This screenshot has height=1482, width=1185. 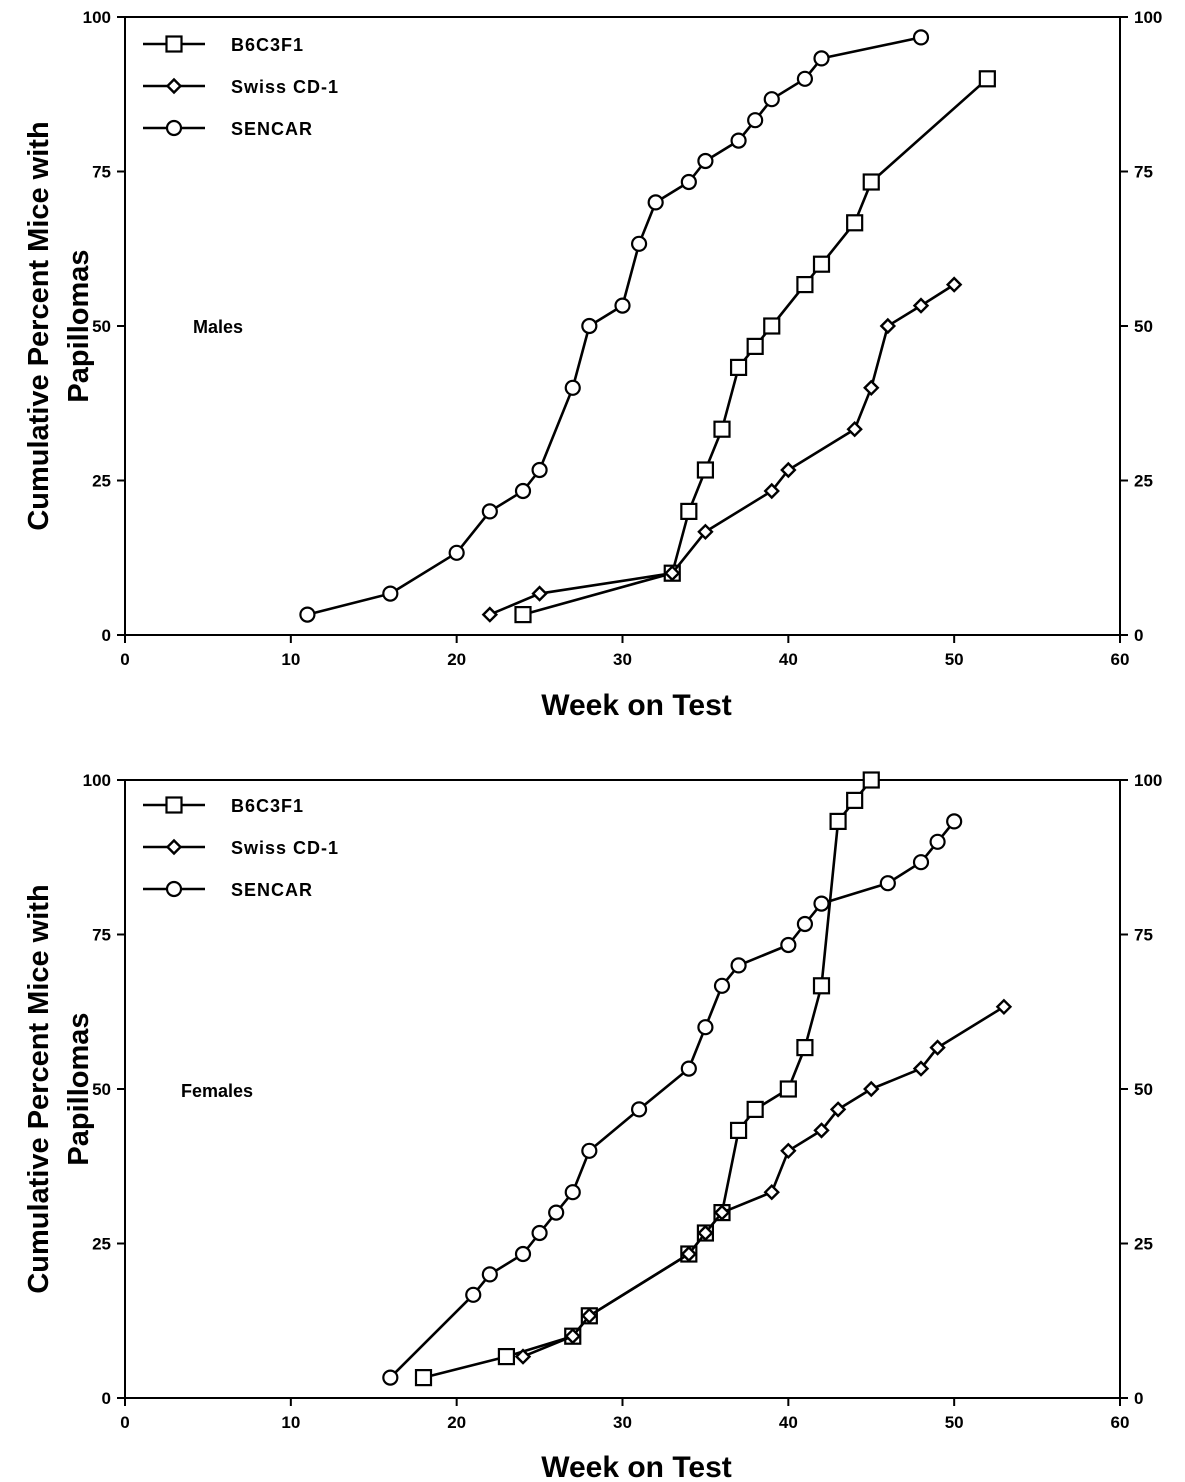 What do you see at coordinates (101, 1089) in the screenshot?
I see `y-tick-label-left: 50` at bounding box center [101, 1089].